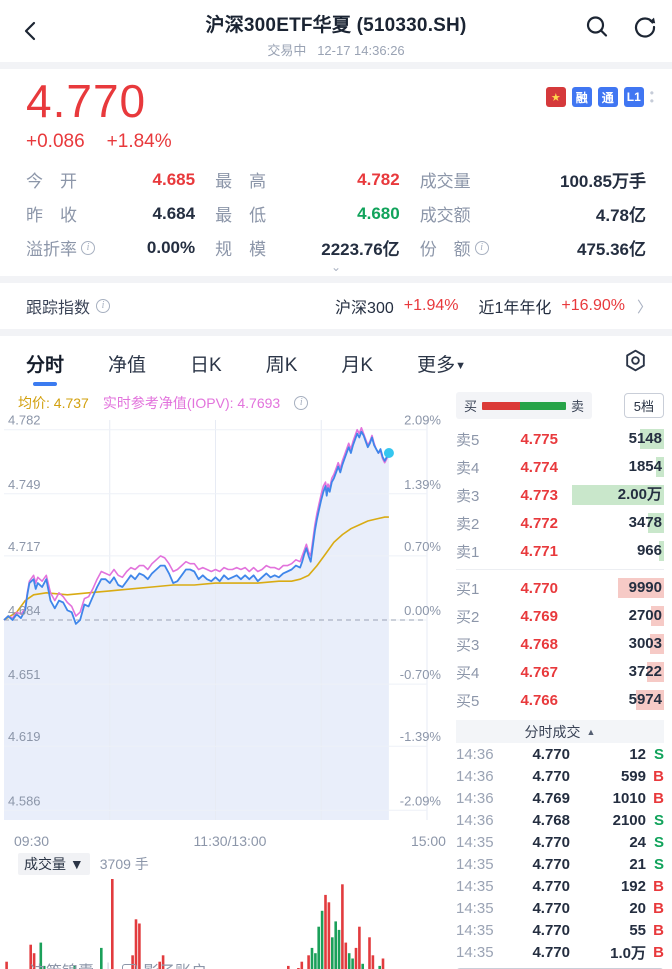  Describe the element at coordinates (364, 309) in the screenshot. I see `index-name: 沪深300` at that location.